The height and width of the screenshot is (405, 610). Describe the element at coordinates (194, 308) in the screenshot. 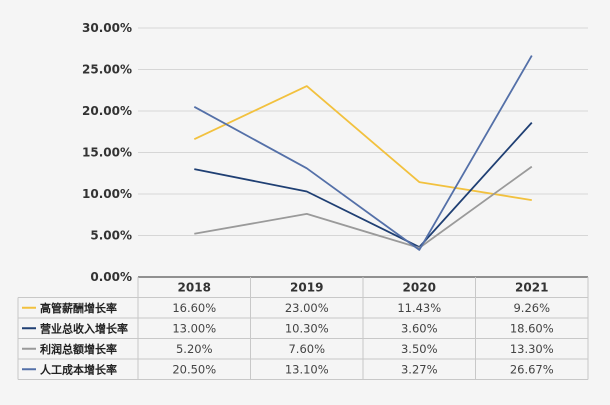

I see `table-cell-value: 16.60%` at that location.